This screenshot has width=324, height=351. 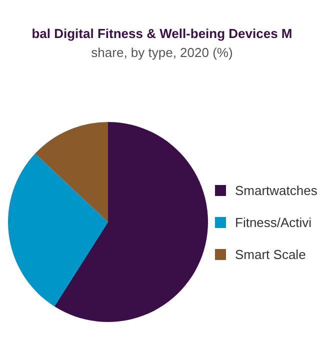 What do you see at coordinates (276, 190) in the screenshot?
I see `legend-label: Smartwatches` at bounding box center [276, 190].